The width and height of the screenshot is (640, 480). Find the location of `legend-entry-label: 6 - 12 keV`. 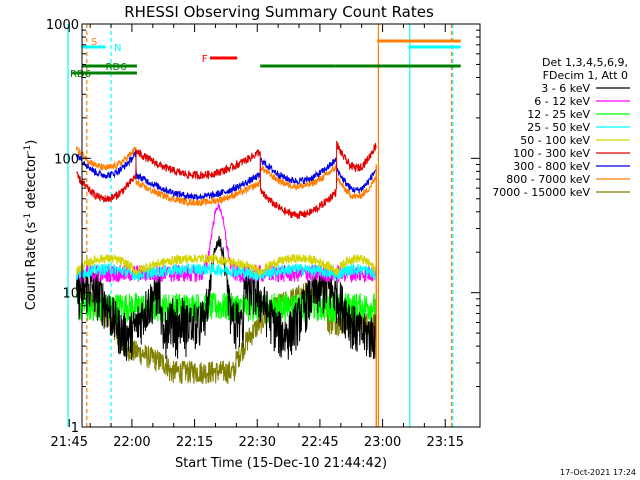

legend-entry-label: 6 - 12 keV is located at coordinates (562, 101).